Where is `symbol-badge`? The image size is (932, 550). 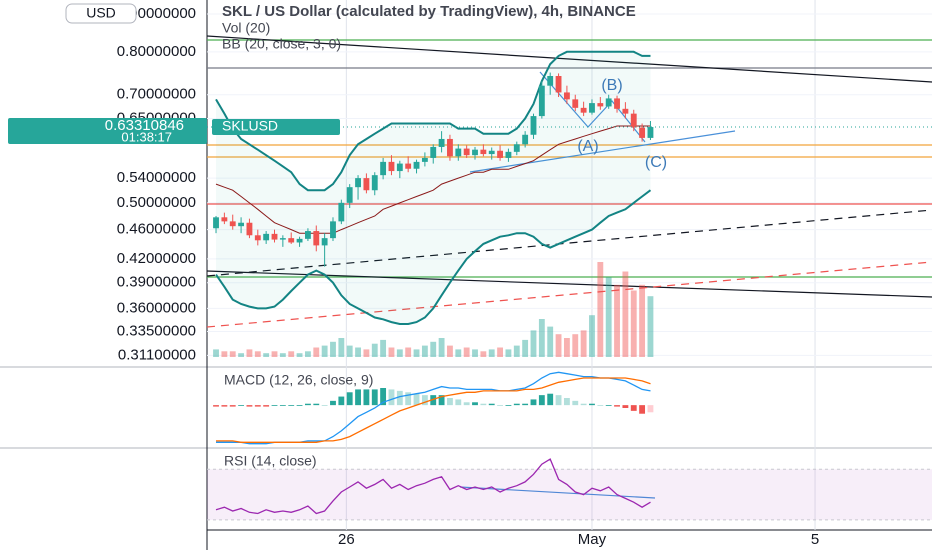 symbol-badge is located at coordinates (276, 127).